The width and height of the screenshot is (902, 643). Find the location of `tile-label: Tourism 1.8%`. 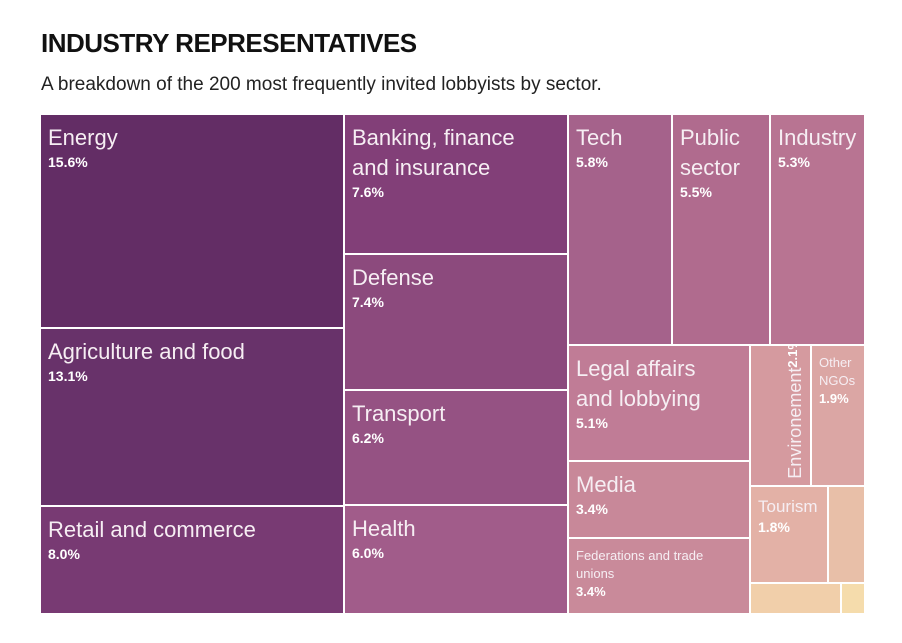

tile-label: Tourism 1.8% is located at coordinates (788, 515).